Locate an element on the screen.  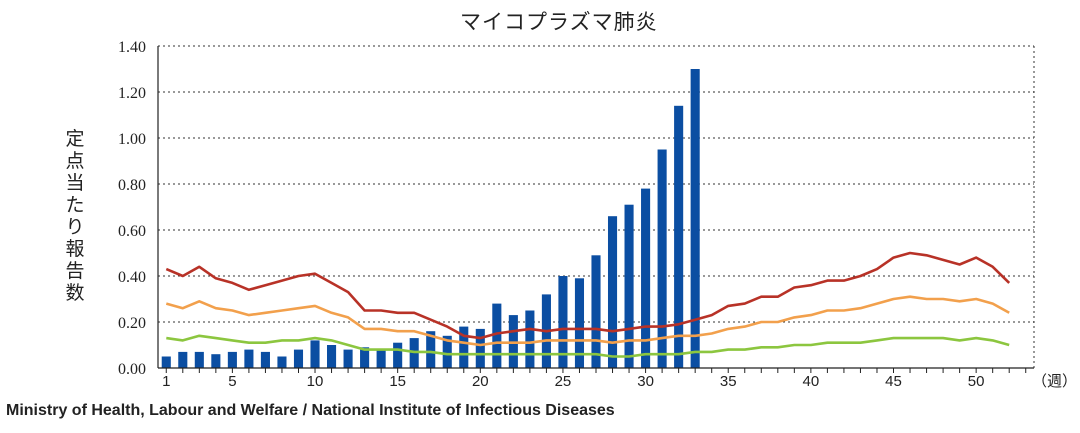
y-tick-label: 0.40 is located at coordinates (132, 277).